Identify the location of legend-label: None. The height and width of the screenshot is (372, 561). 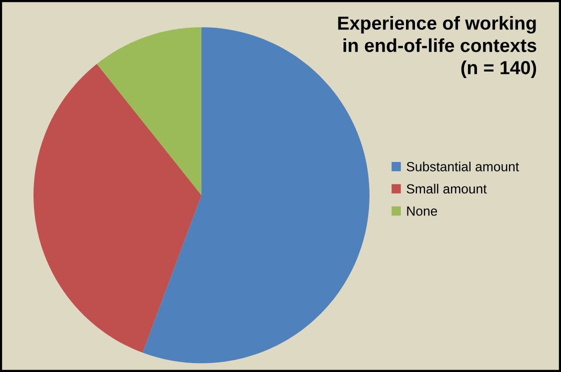
(422, 211).